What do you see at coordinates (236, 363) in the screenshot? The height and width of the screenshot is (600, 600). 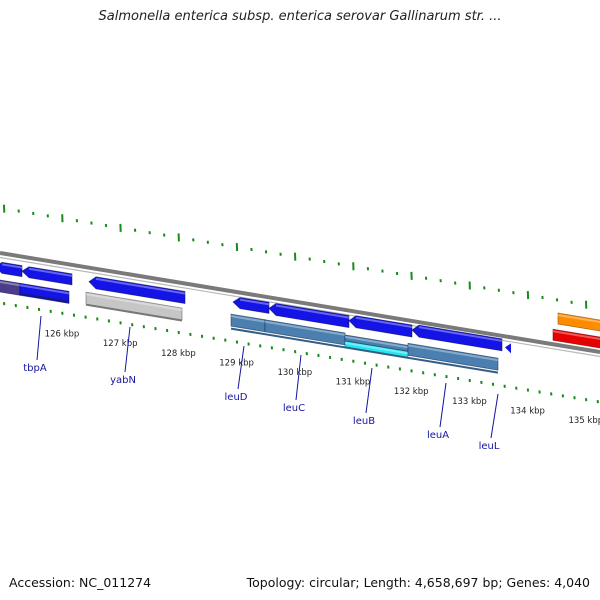 I see `ruler-label: 129 kbp` at bounding box center [236, 363].